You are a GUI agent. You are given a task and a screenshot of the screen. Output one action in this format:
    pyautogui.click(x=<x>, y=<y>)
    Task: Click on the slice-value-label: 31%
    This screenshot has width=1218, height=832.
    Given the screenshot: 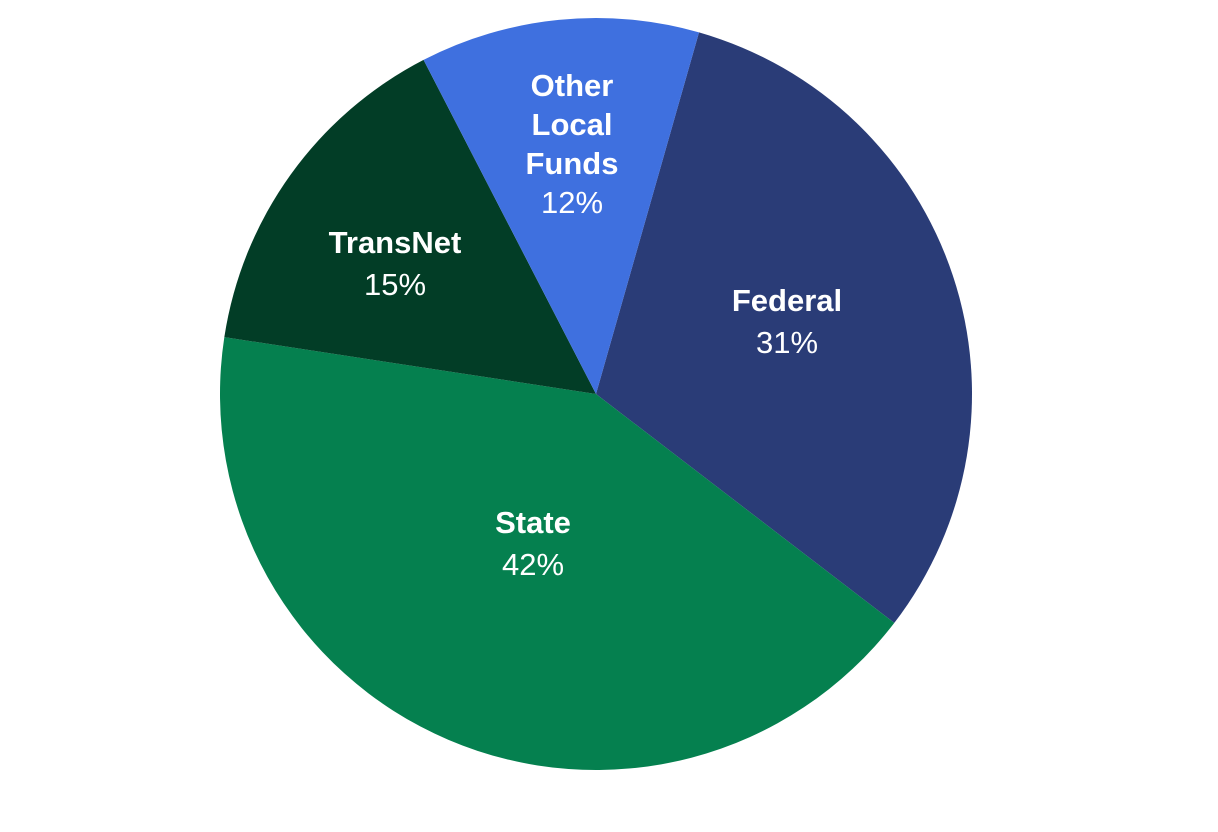 What is the action you would take?
    pyautogui.click(x=787, y=342)
    